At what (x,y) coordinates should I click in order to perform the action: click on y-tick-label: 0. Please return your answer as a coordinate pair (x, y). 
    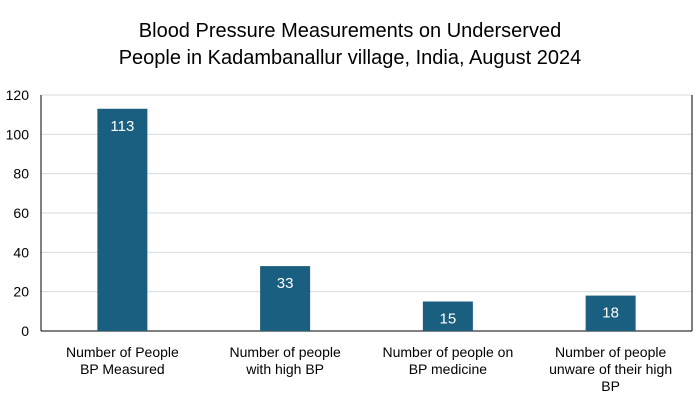
    Looking at the image, I should click on (25, 331).